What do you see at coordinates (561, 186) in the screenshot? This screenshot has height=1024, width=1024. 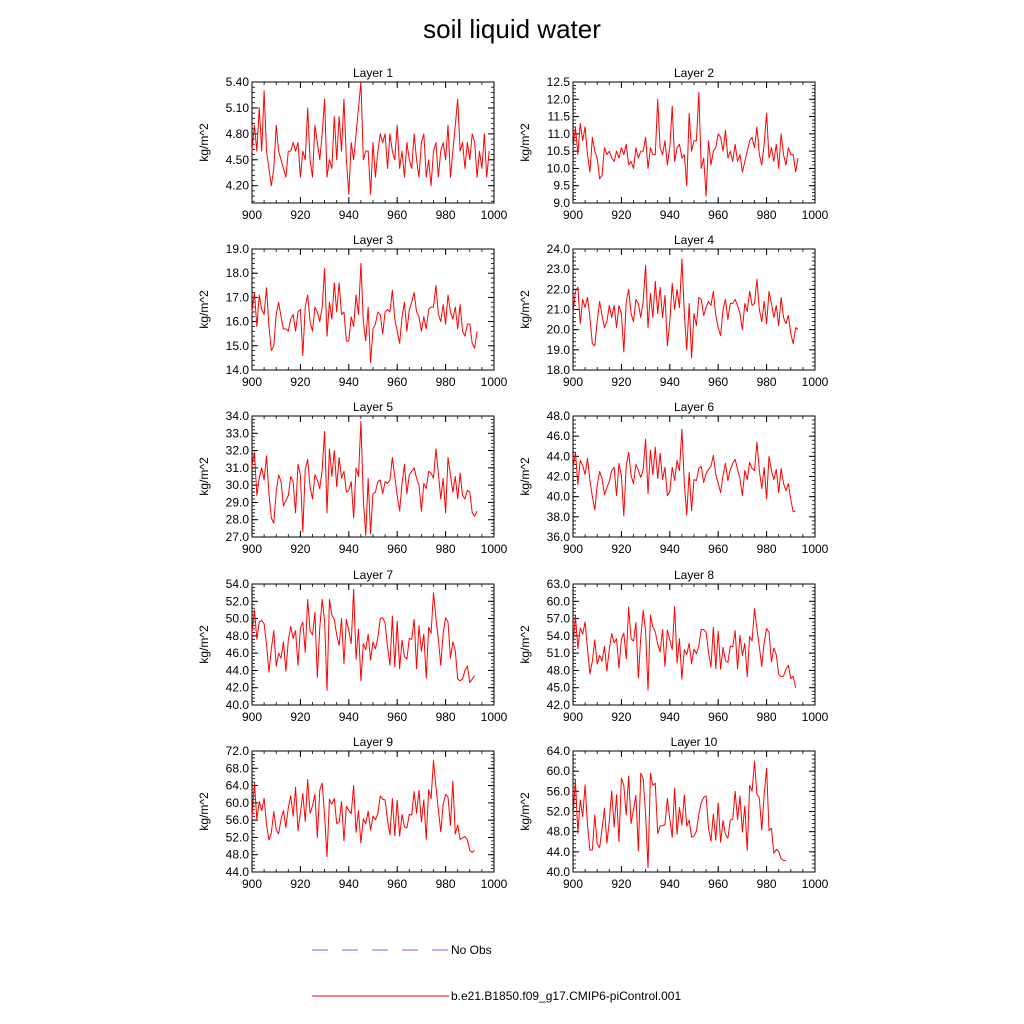 I see `y-tick-label: 9.5` at bounding box center [561, 186].